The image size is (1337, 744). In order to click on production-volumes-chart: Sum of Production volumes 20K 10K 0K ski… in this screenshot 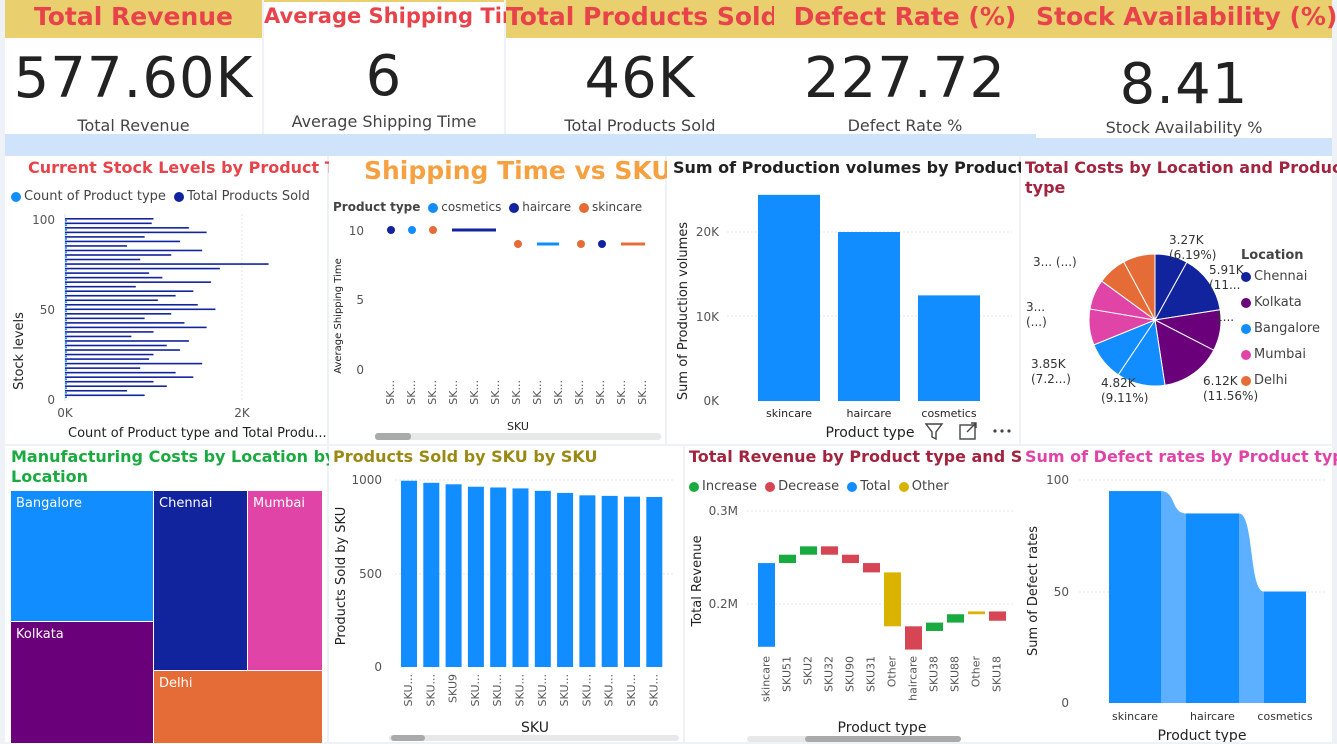, I will do `click(843, 300)`.